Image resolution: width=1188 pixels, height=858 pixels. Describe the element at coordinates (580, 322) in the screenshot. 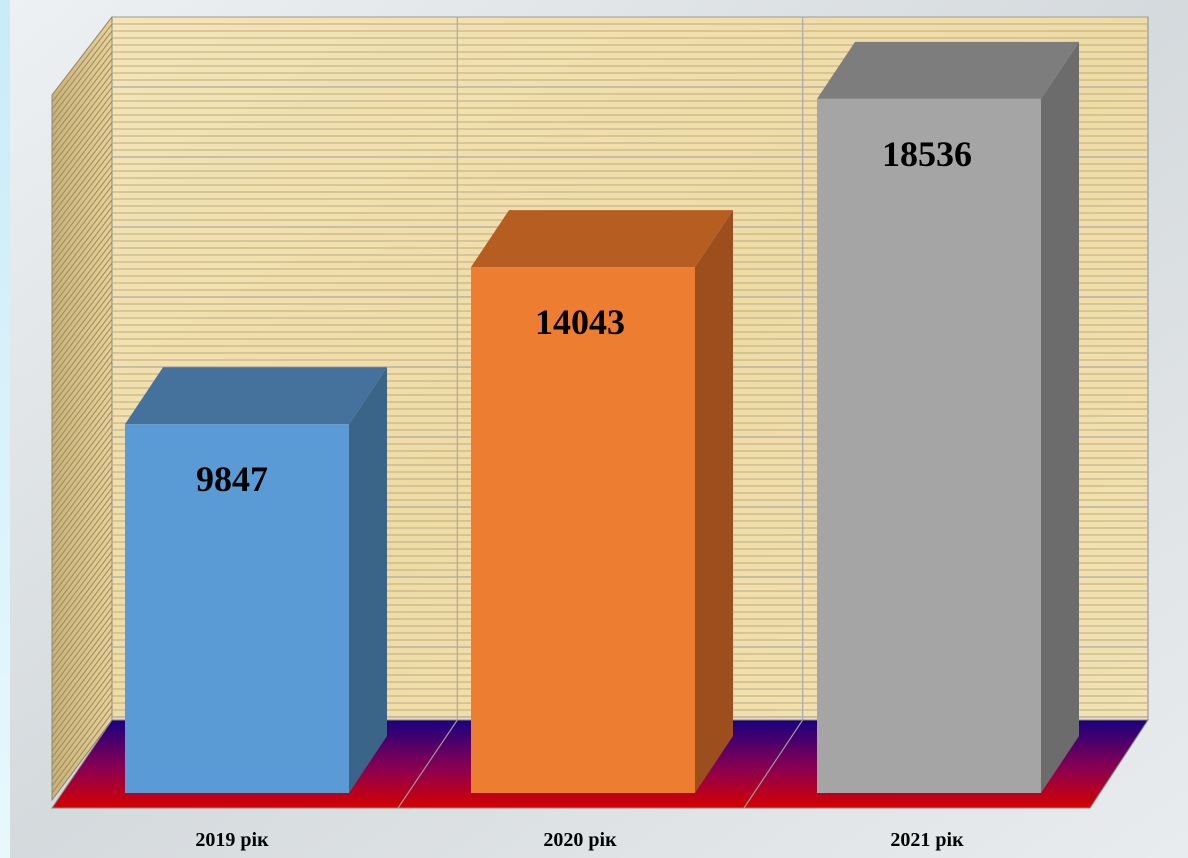

I see `value-label: 14043` at that location.